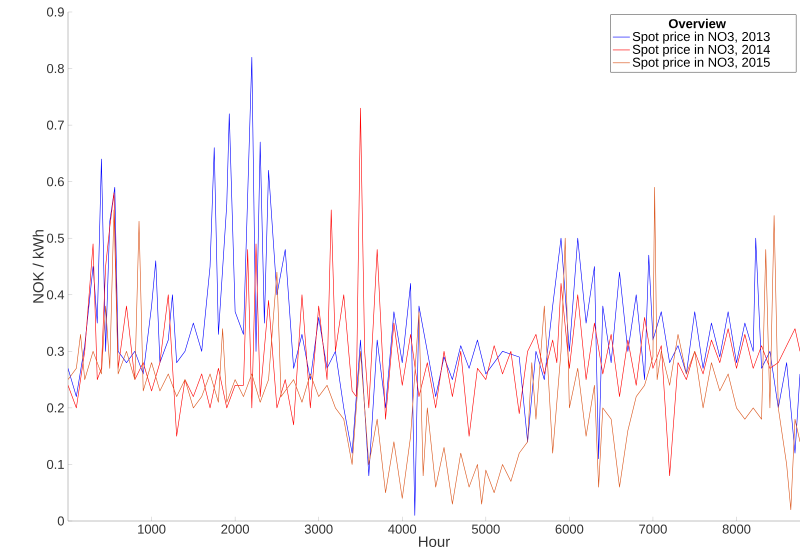 This screenshot has height=548, width=802. I want to click on y-tick-label: 0.1, so click(55, 465).